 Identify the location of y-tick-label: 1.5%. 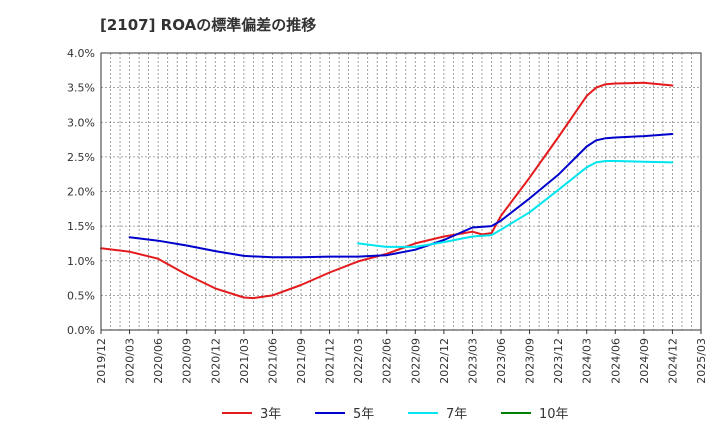
(81, 226).